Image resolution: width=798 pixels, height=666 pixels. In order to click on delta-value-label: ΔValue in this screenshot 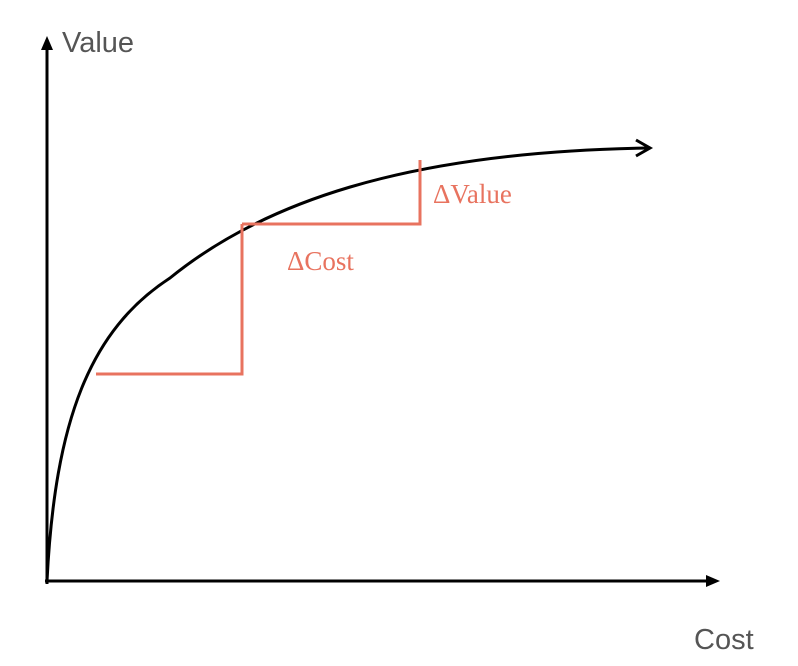, I will do `click(472, 194)`.